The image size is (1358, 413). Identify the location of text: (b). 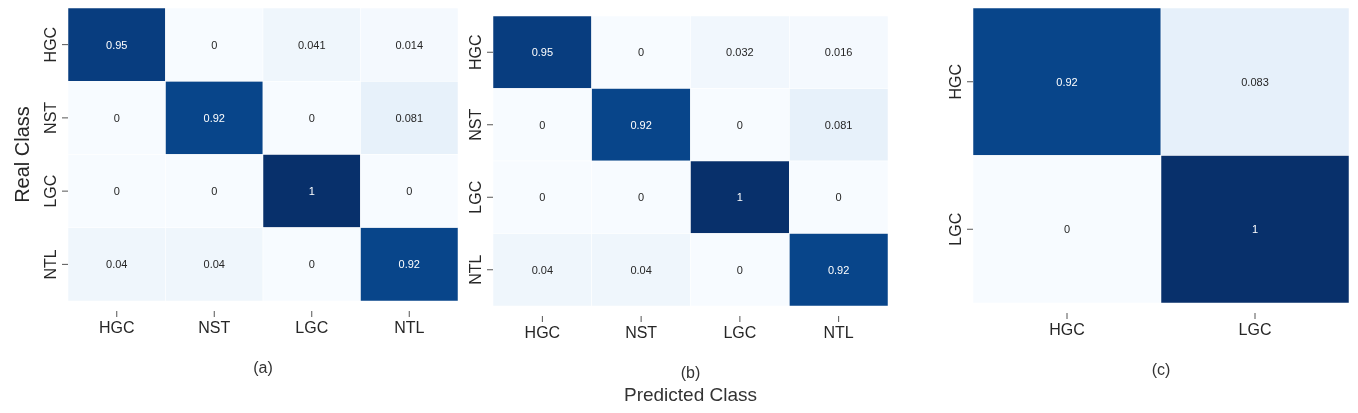
(690, 373).